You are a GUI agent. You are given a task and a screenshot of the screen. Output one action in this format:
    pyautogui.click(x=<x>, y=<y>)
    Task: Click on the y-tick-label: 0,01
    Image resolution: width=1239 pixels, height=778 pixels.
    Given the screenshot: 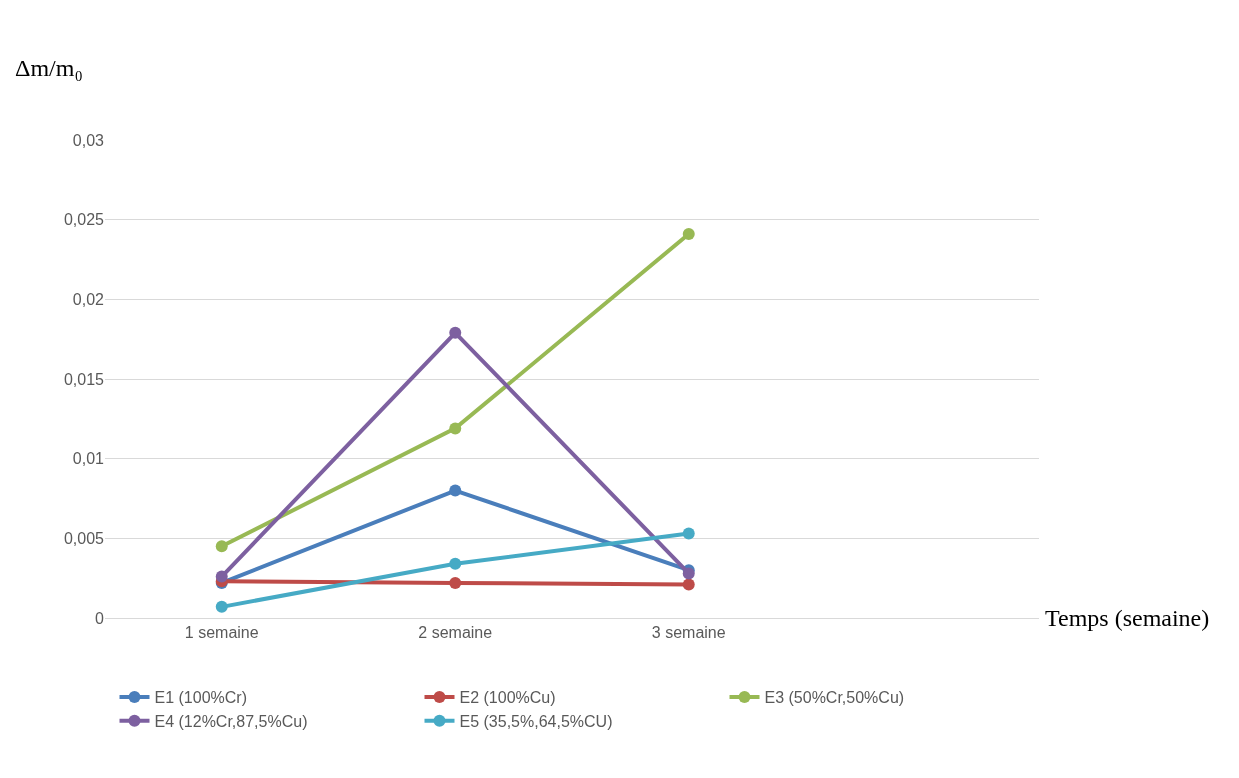 What is the action you would take?
    pyautogui.click(x=88, y=459)
    